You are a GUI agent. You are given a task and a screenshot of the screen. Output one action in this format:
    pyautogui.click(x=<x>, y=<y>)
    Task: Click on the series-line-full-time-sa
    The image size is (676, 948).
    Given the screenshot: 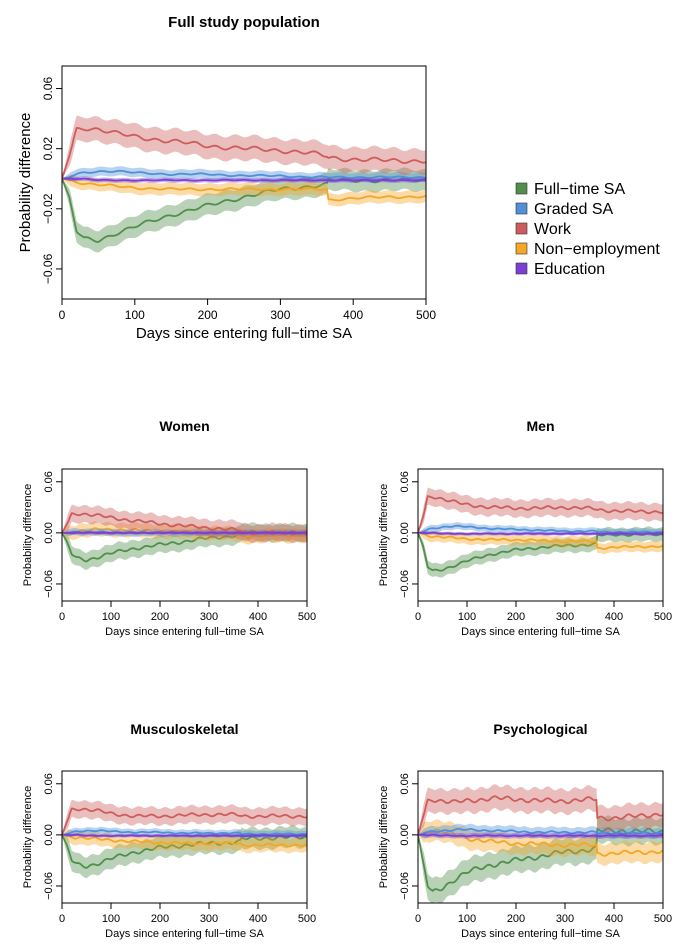 What is the action you would take?
    pyautogui.click(x=540, y=859)
    